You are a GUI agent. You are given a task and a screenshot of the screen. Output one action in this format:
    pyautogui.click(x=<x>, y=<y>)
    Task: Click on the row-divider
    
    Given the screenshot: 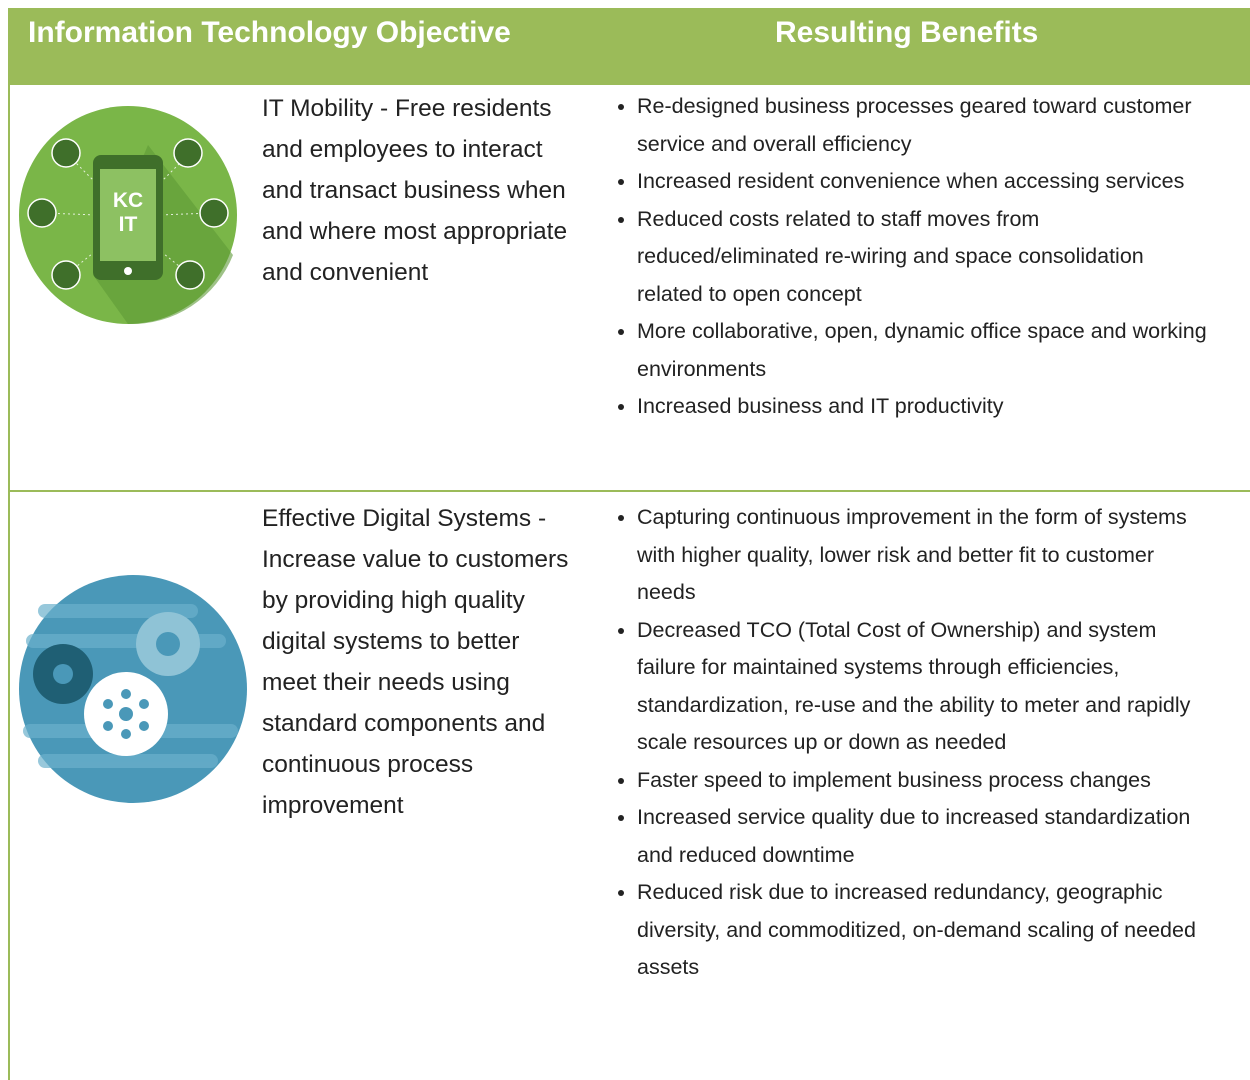 What is the action you would take?
    pyautogui.click(x=629, y=491)
    